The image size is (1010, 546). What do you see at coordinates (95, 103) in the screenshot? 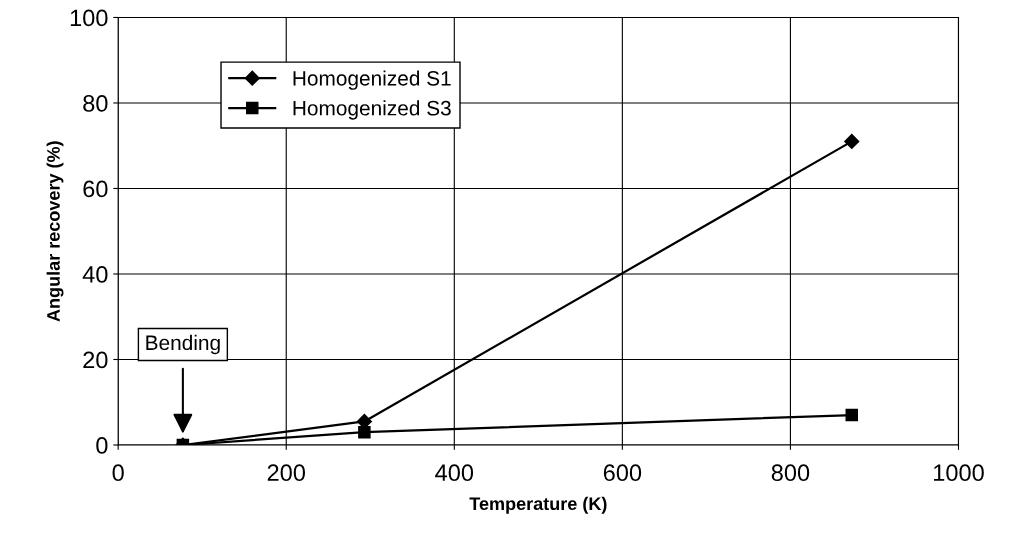
I see `y-tick-label: 80` at bounding box center [95, 103].